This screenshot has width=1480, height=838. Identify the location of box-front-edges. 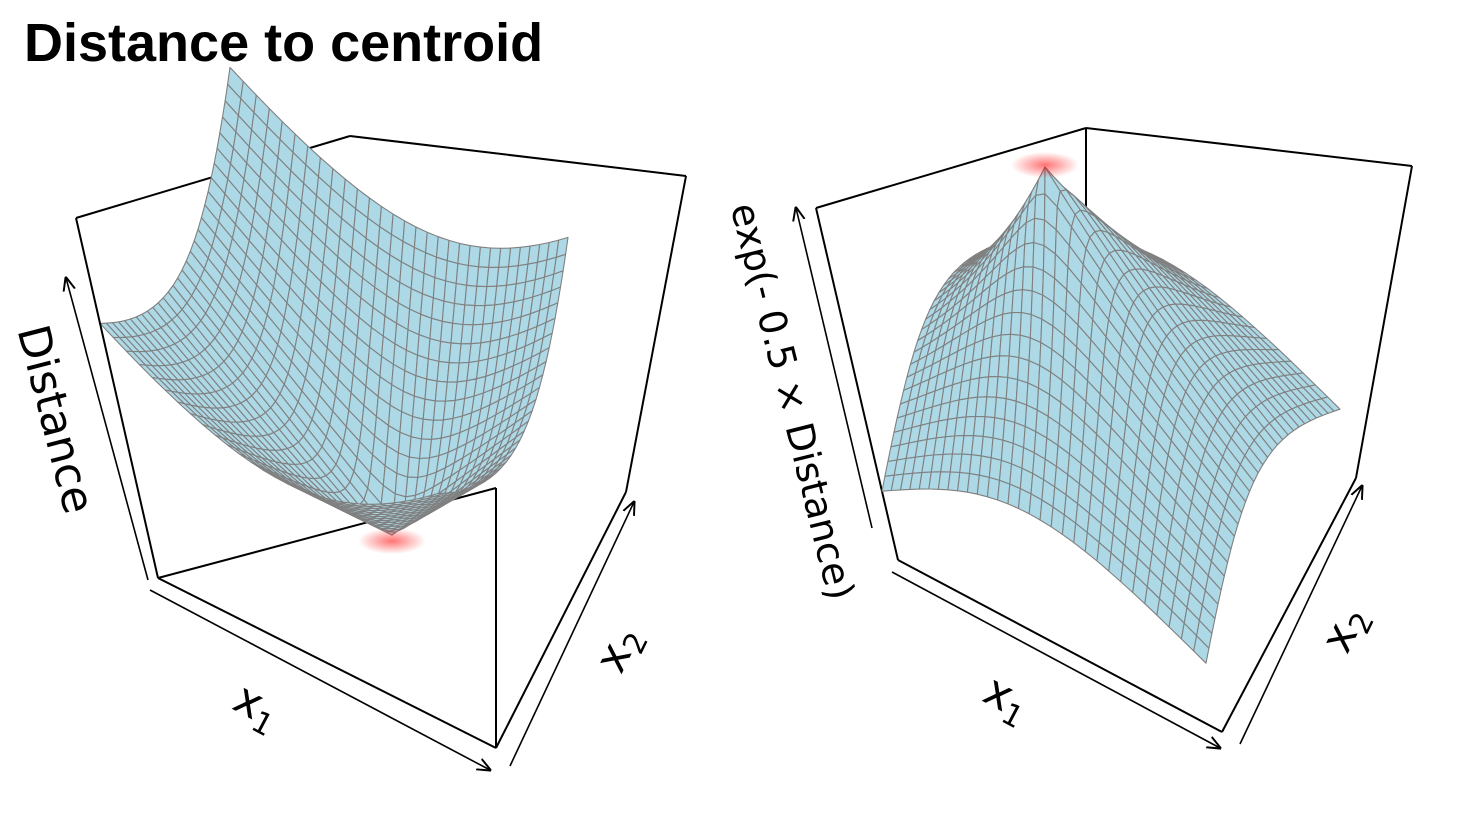
(1127, 605).